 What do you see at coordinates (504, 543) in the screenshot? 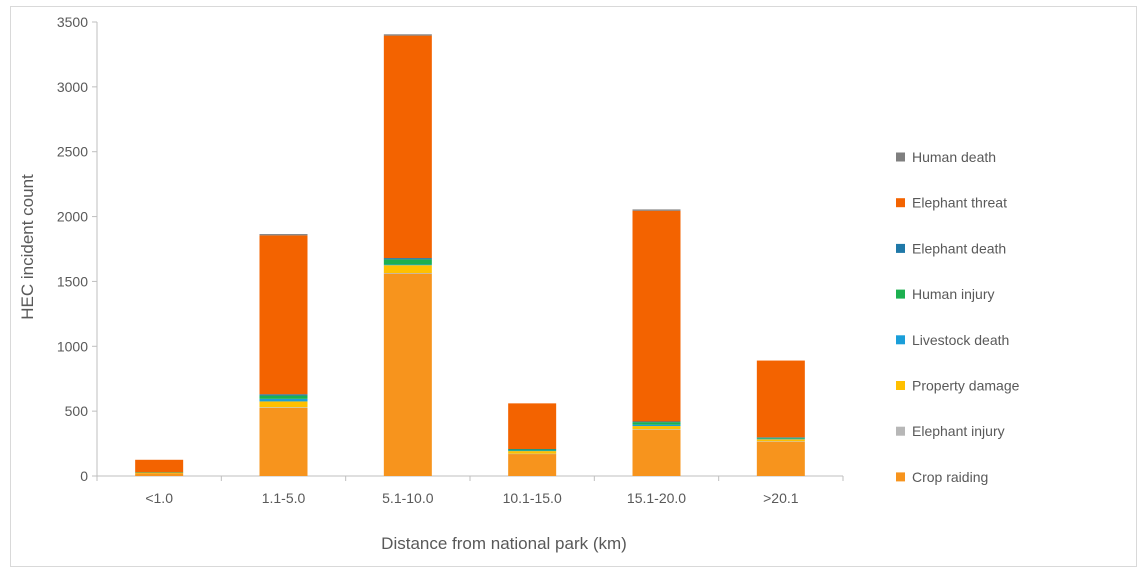
I see `x-axis-title: Distance from national park (km)` at bounding box center [504, 543].